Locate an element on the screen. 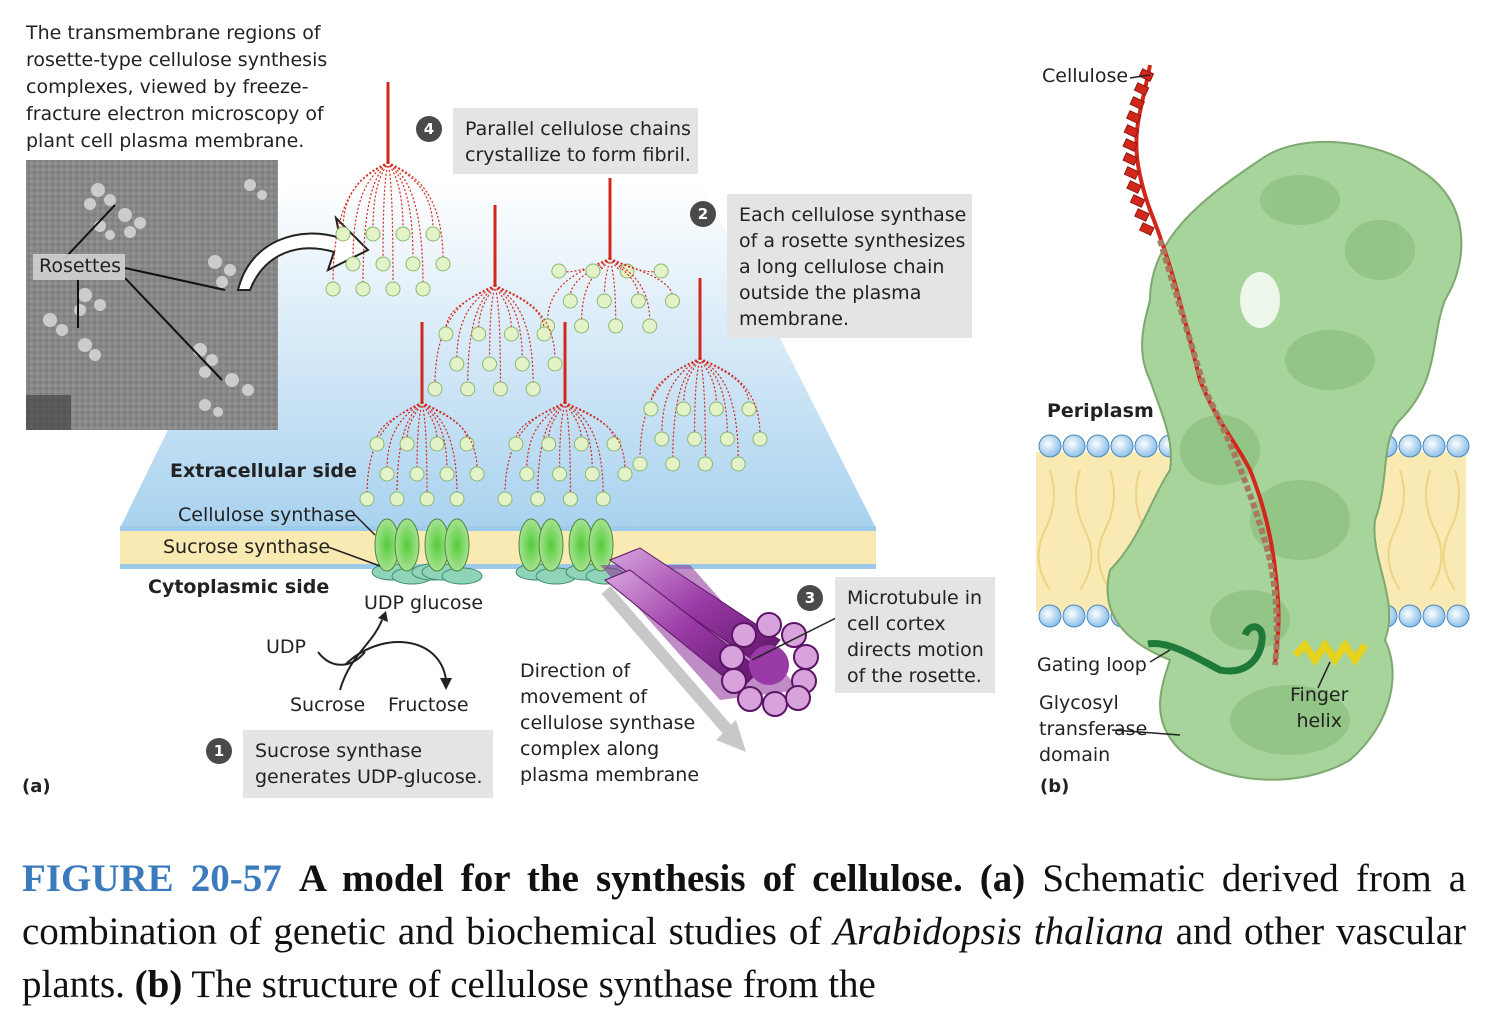 The width and height of the screenshot is (1486, 1024). microtubule-bundle is located at coordinates (721, 632).